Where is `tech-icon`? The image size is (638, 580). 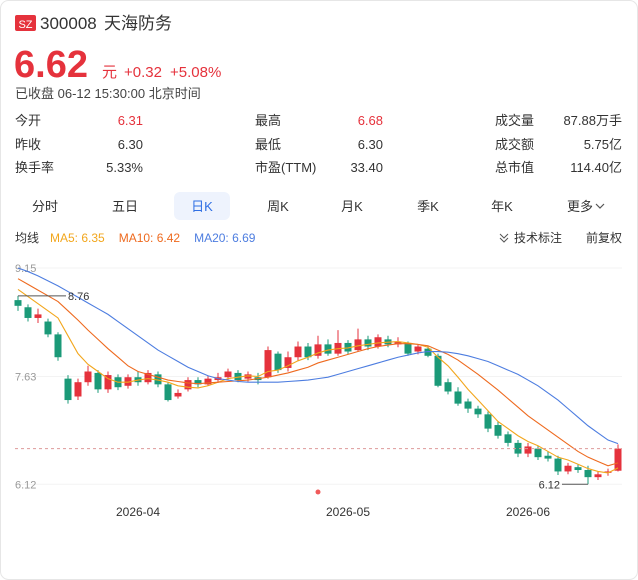
tech-icon is located at coordinates (504, 238).